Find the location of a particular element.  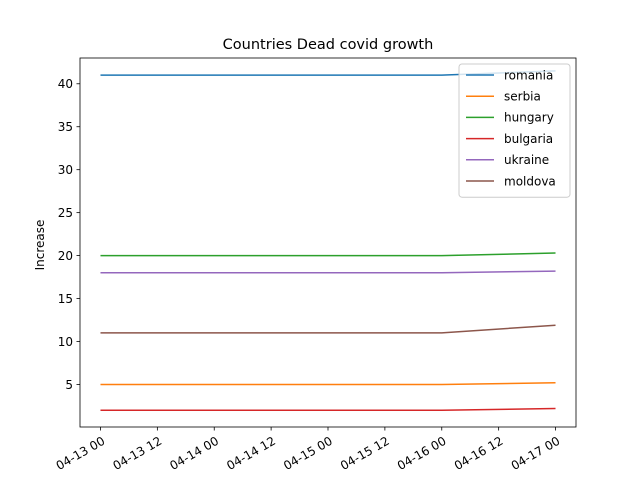

series-line-serbia is located at coordinates (328, 384).